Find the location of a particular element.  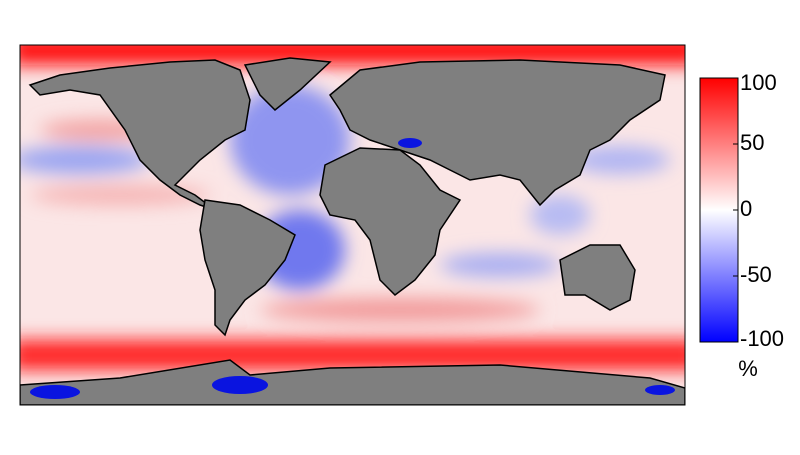

colorbar-tick-label: -100 is located at coordinates (762, 338).